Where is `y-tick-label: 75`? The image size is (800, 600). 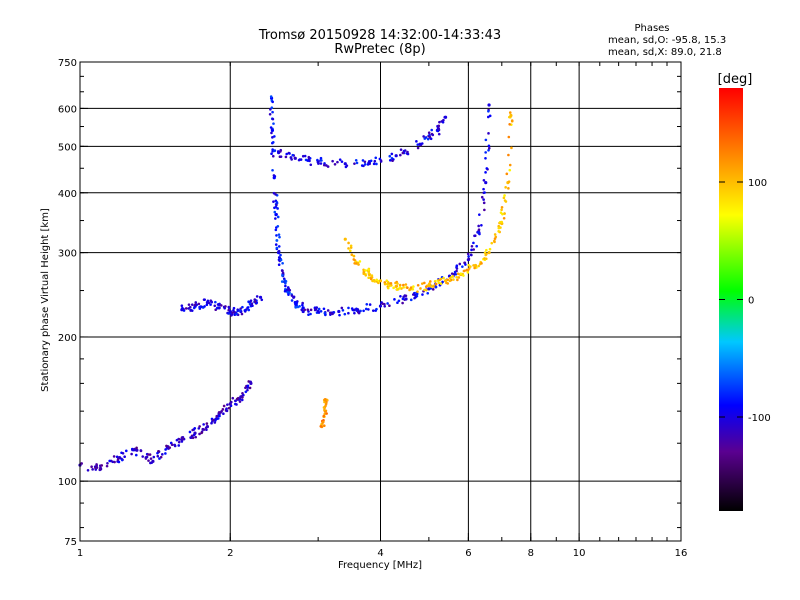 y-tick-label: 75 is located at coordinates (70, 542).